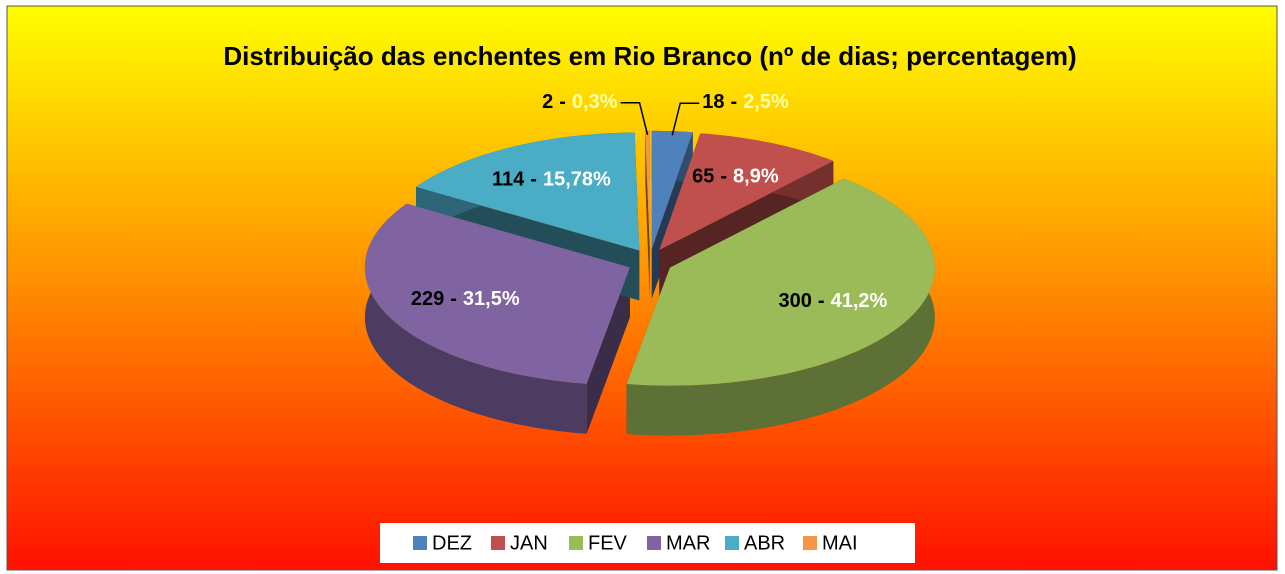  I want to click on data-label: 114-15,78%, so click(551, 180).